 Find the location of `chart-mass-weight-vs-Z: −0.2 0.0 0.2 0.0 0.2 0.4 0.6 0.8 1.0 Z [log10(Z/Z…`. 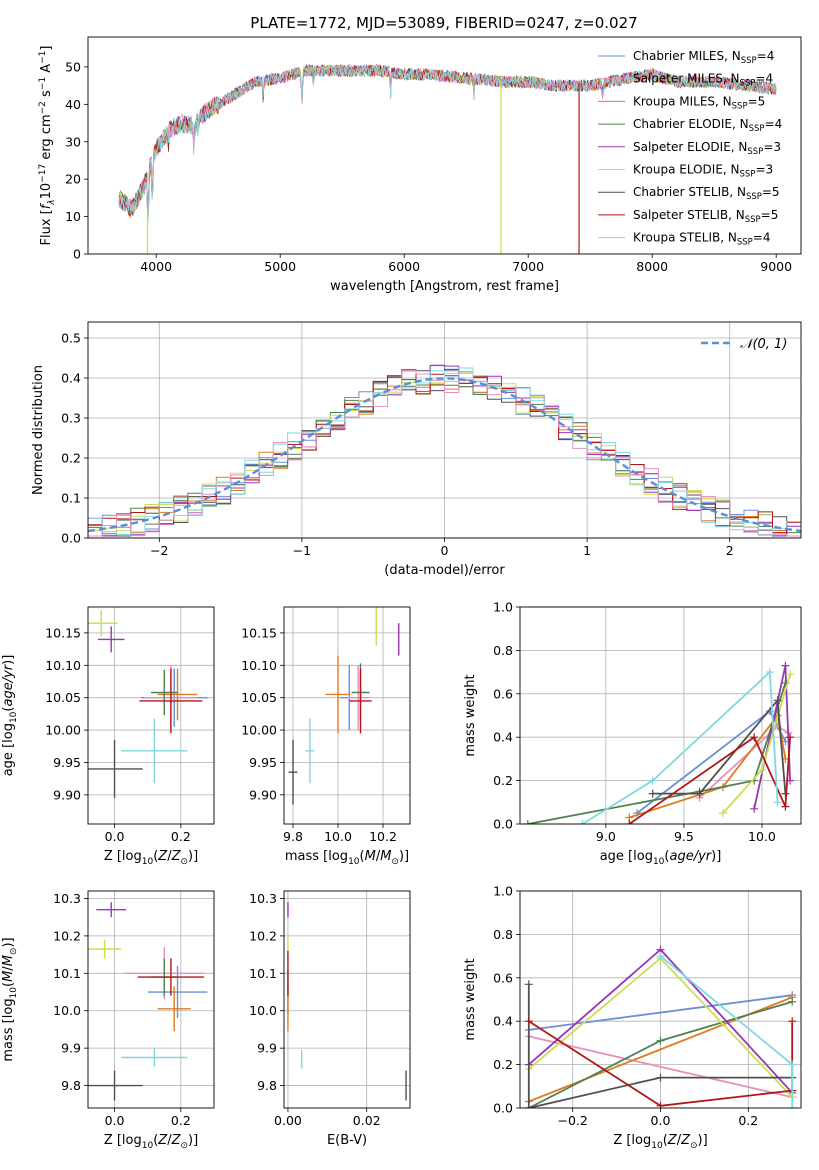

chart-mass-weight-vs-Z: −0.2 0.0 0.2 0.0 0.2 0.4 0.6 0.8 1.0 Z [log10(Z/Z… is located at coordinates (632, 1017).